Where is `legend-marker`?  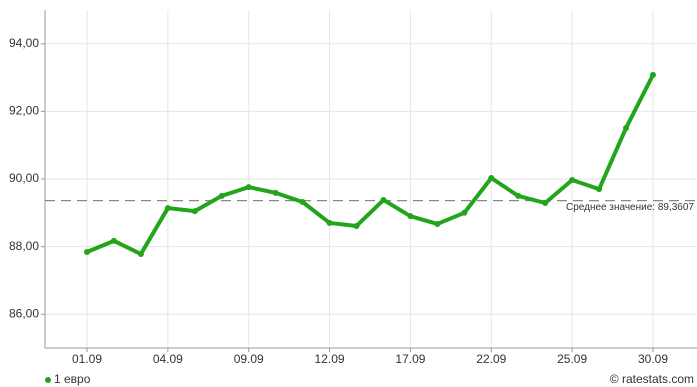 legend-marker is located at coordinates (48, 380).